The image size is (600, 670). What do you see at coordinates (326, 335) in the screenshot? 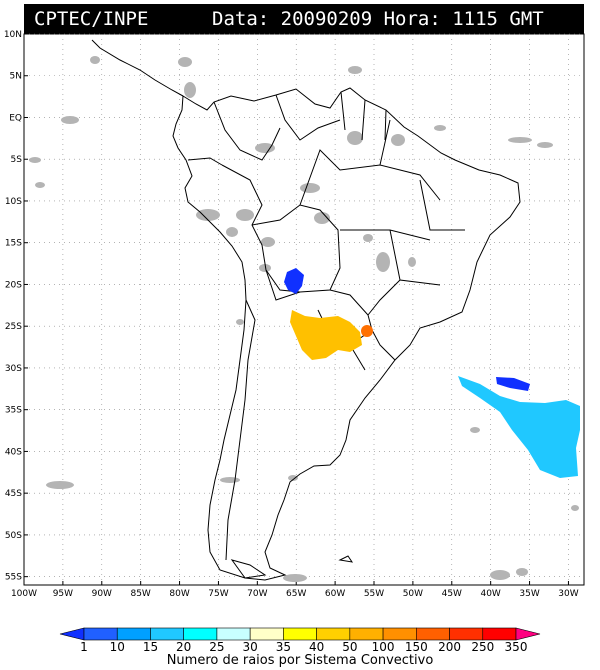
I see `system-yellow-argentina` at bounding box center [326, 335].